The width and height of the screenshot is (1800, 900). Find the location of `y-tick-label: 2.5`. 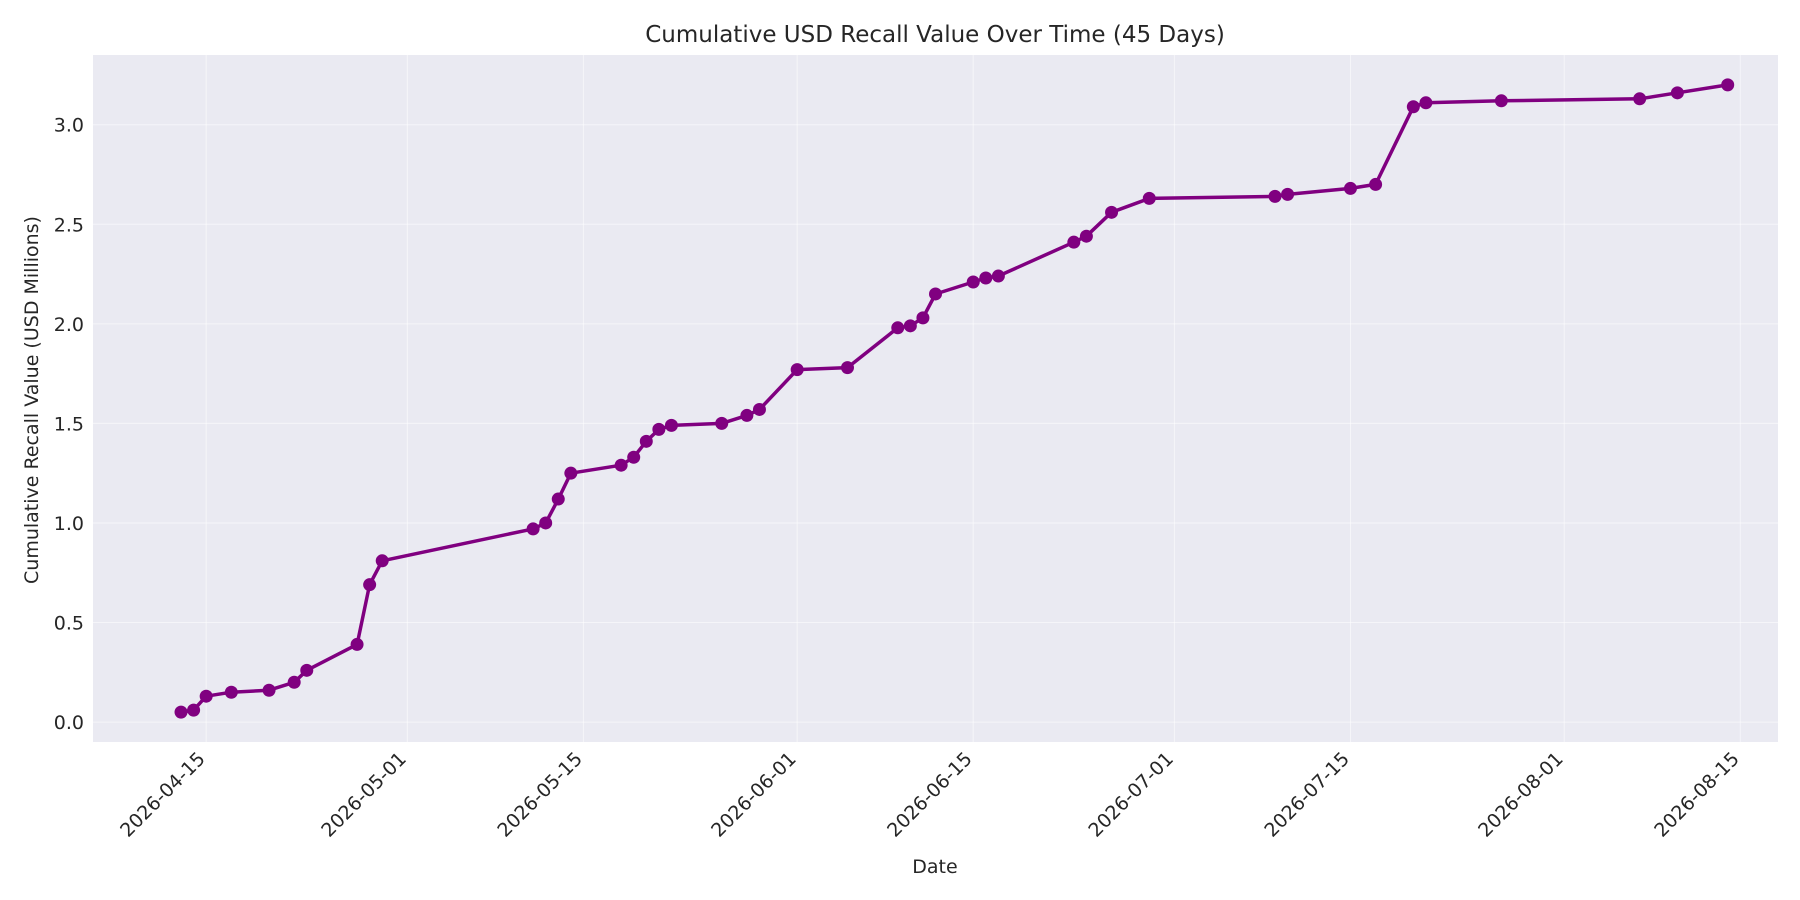

y-tick-label: 2.5 is located at coordinates (69, 225).